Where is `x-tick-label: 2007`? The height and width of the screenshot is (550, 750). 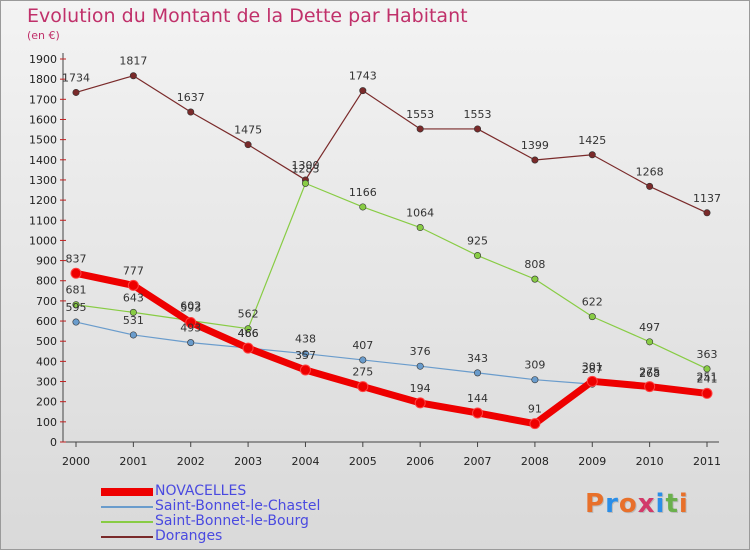
x-tick-label: 2007 is located at coordinates (478, 461).